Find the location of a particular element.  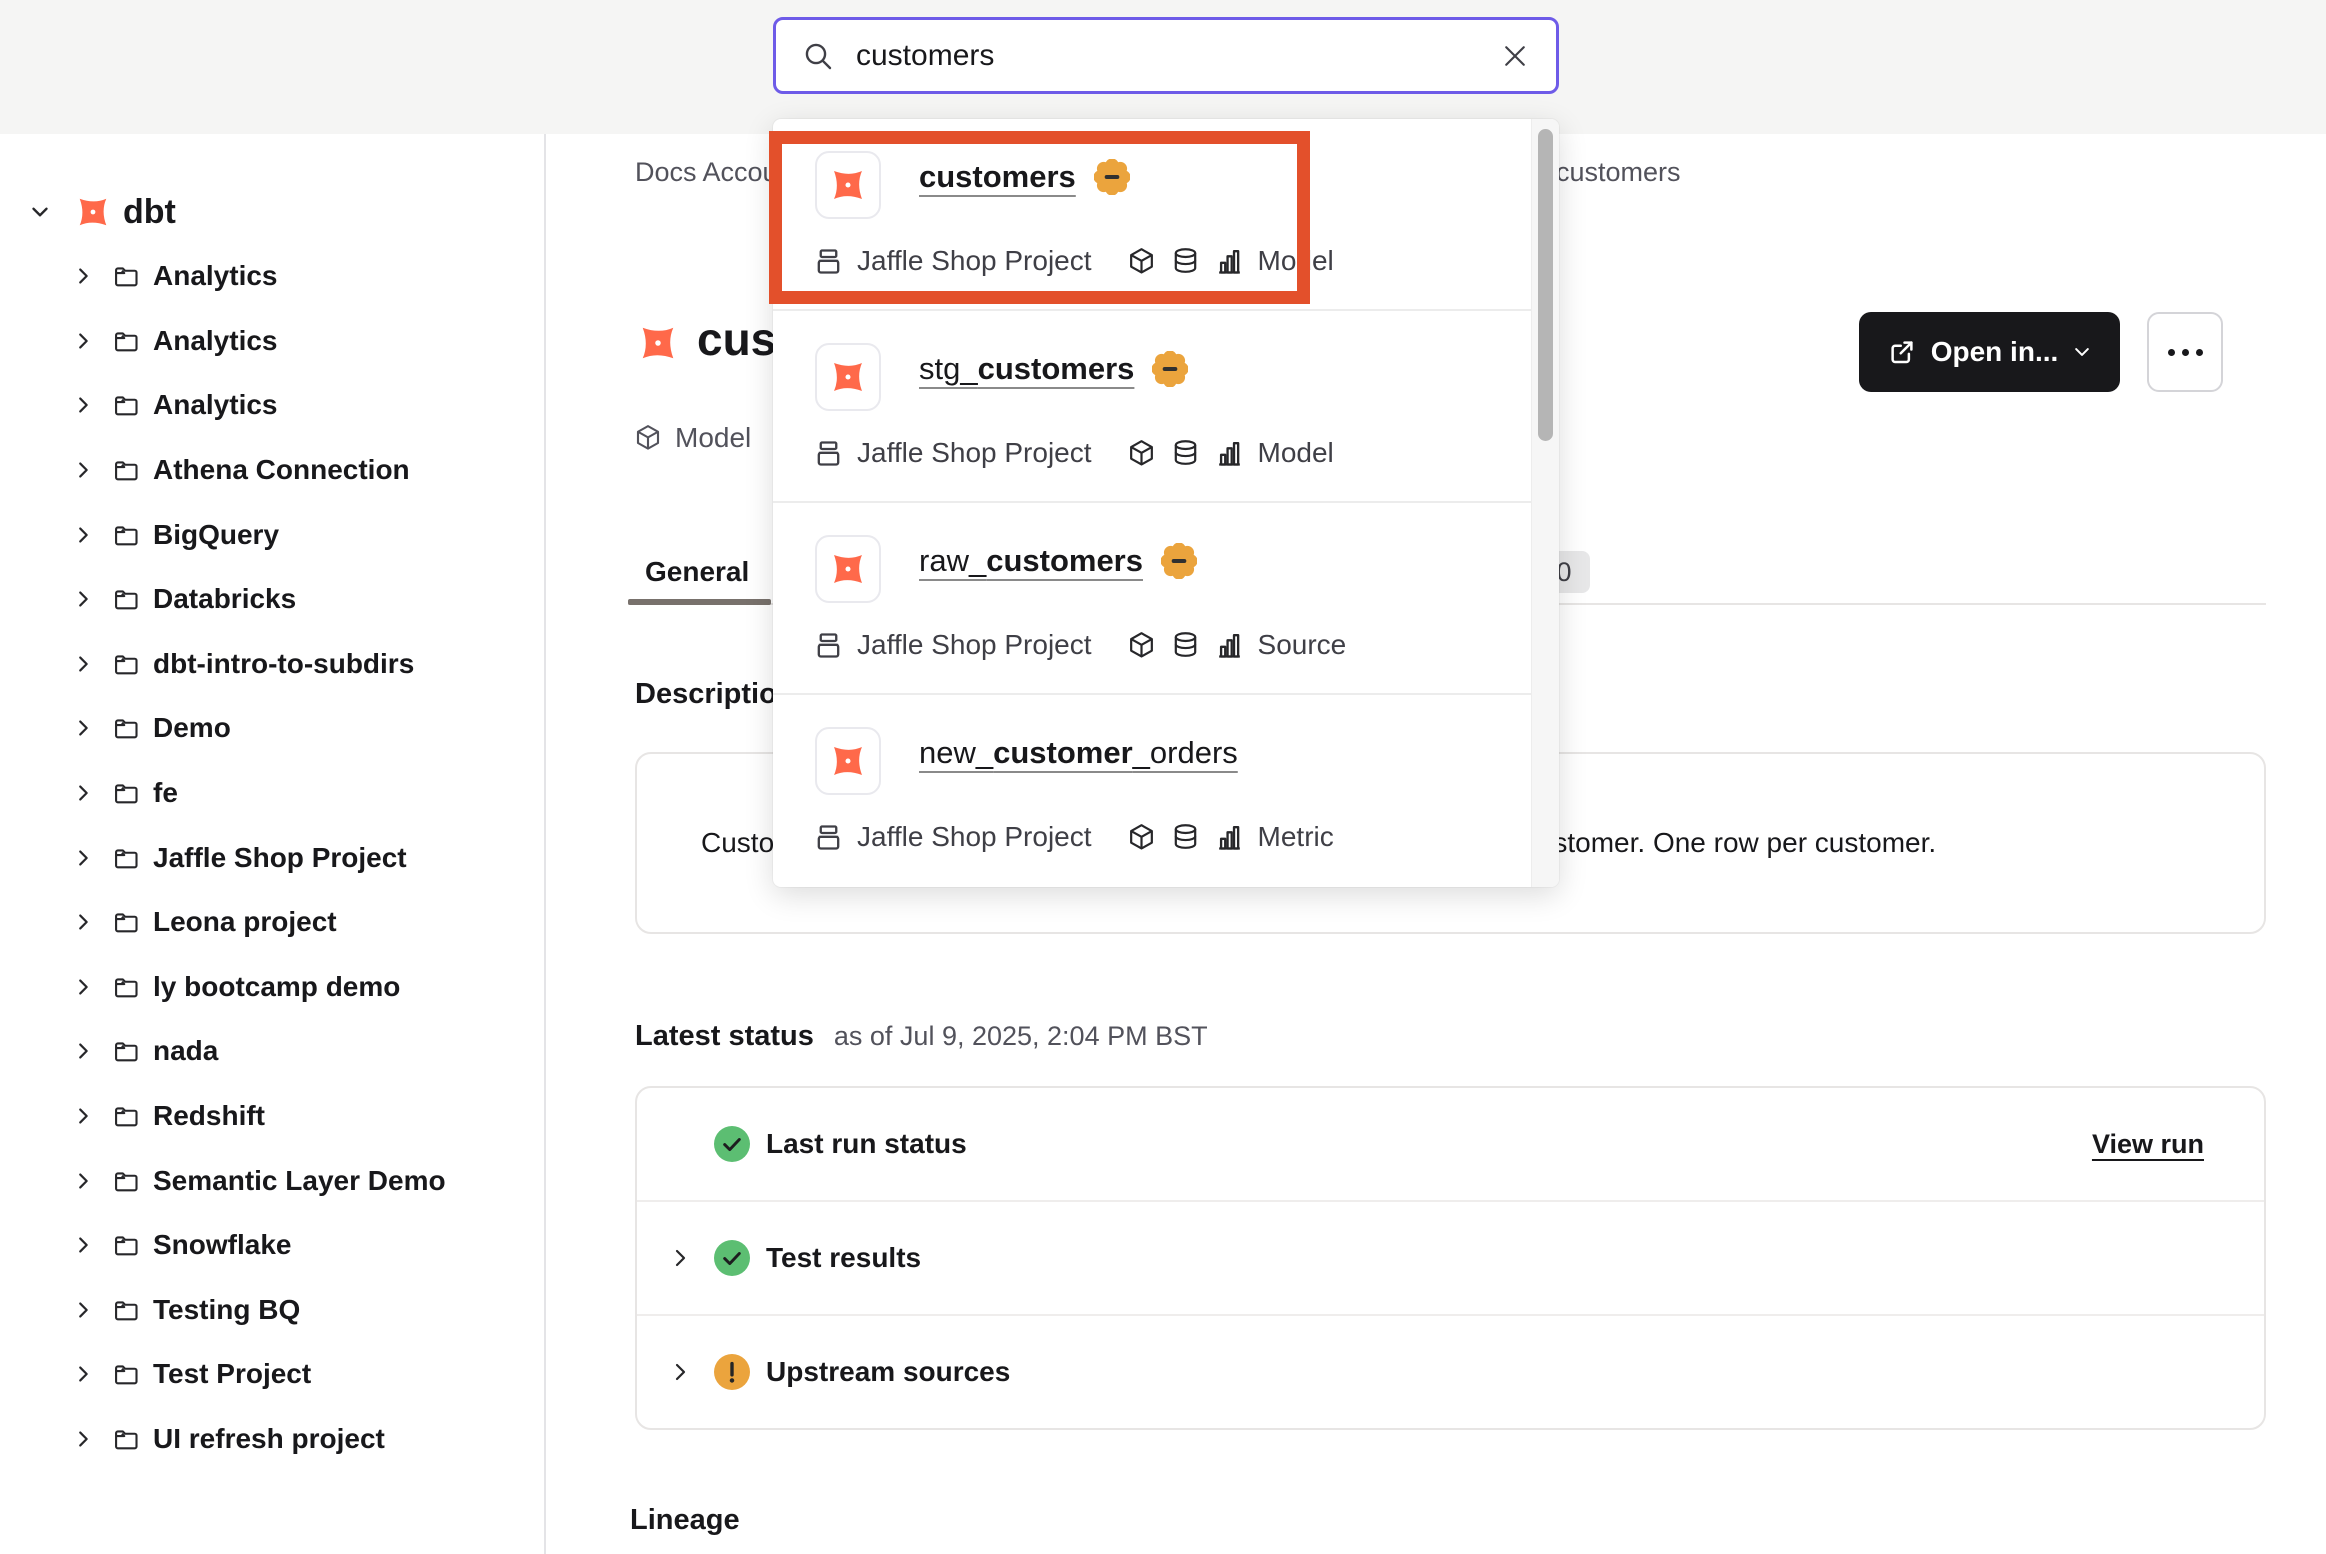

search-result-item: customers Jaffl is located at coordinates (1152, 215).